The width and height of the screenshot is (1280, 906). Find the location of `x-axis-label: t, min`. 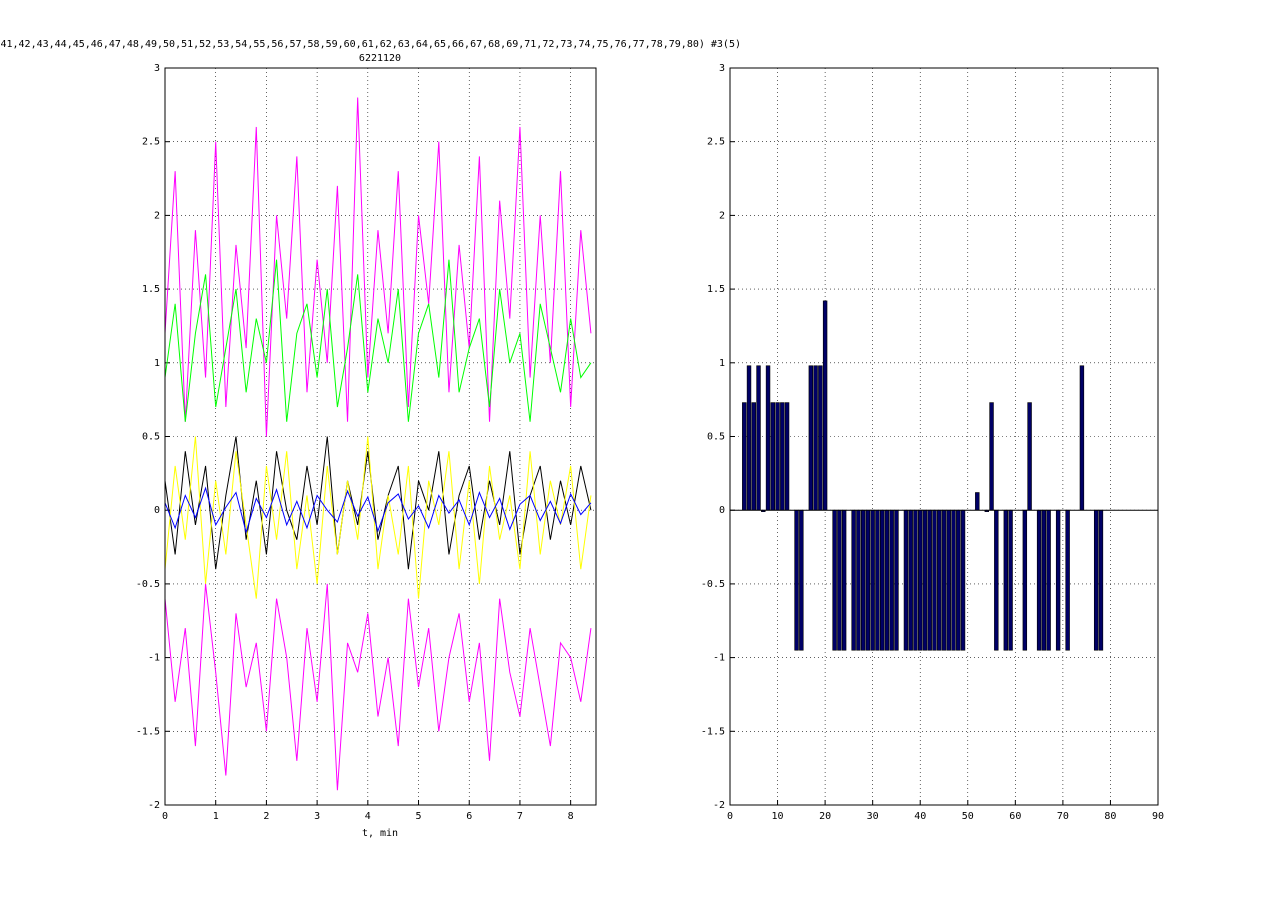

x-axis-label: t, min is located at coordinates (380, 833).